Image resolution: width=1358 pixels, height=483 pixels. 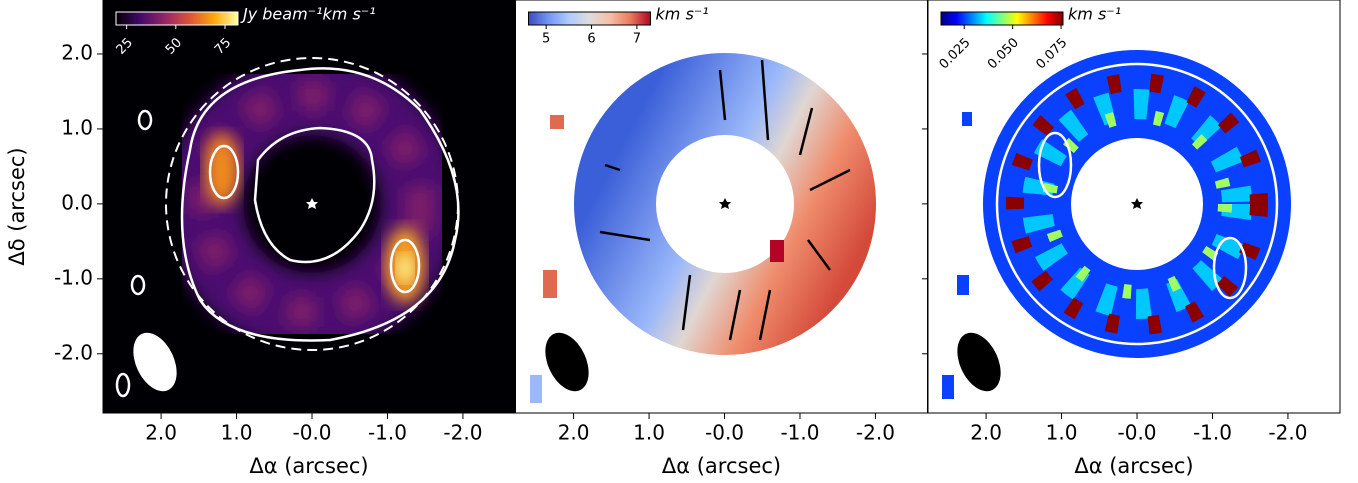 What do you see at coordinates (77, 202) in the screenshot?
I see `y-tick-label: 0.0` at bounding box center [77, 202].